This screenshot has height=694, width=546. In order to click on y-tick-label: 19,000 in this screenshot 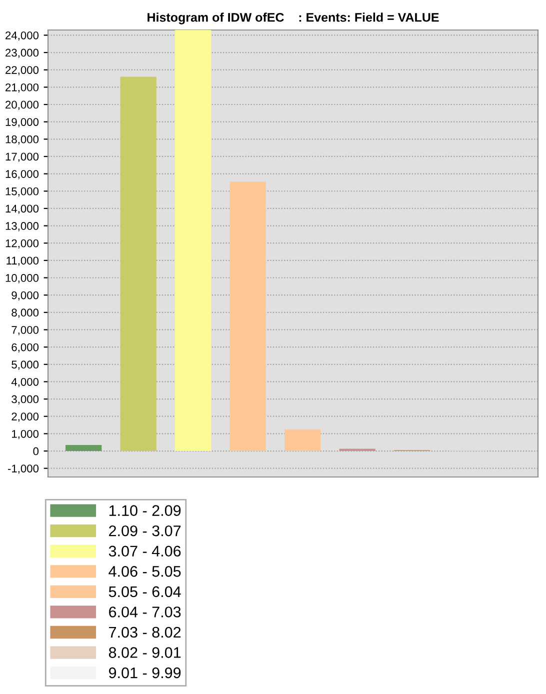, I will do `click(22, 123)`.